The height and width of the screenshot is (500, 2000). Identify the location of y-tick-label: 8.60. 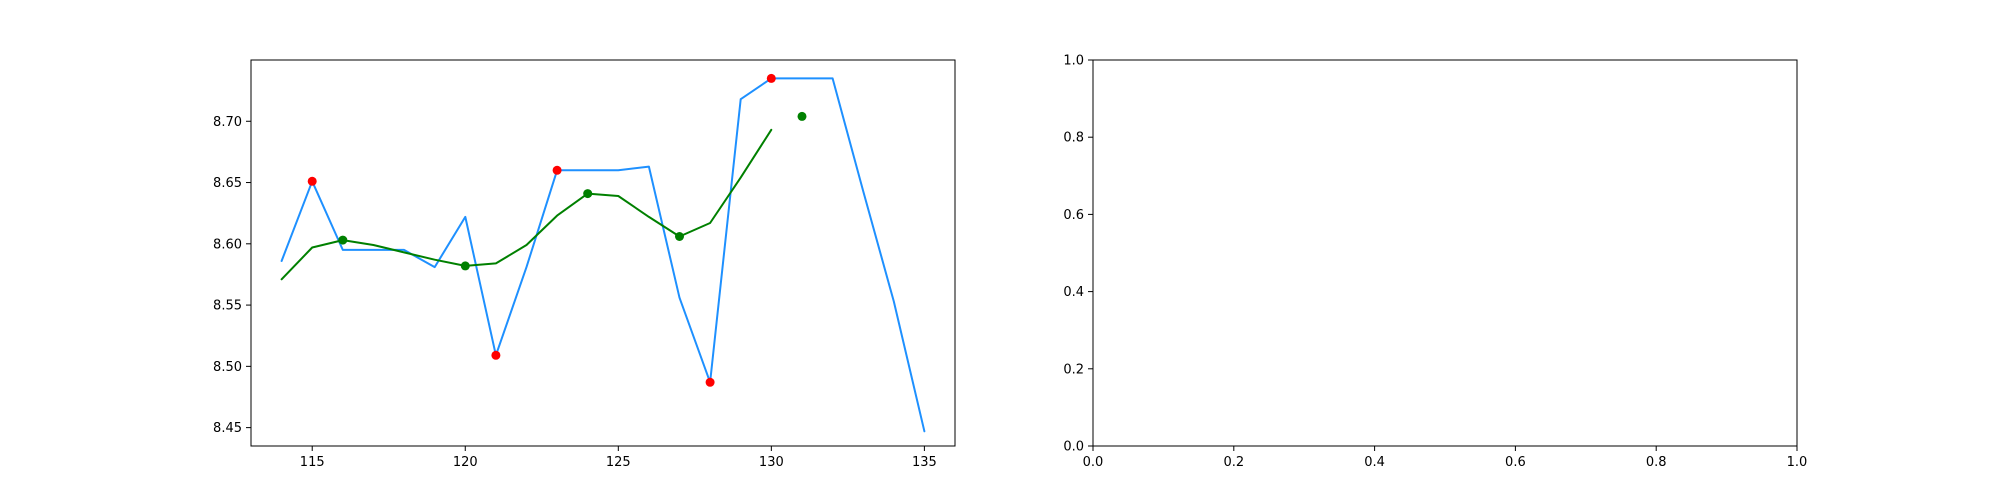
(227, 244).